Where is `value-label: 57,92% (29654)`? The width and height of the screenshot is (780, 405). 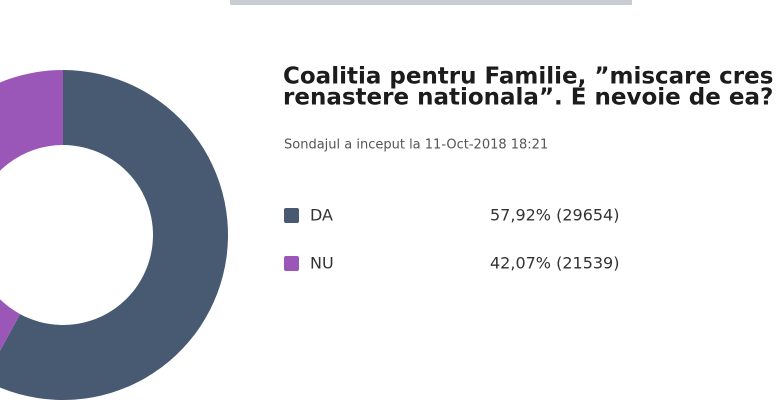
value-label: 57,92% (29654) is located at coordinates (554, 215).